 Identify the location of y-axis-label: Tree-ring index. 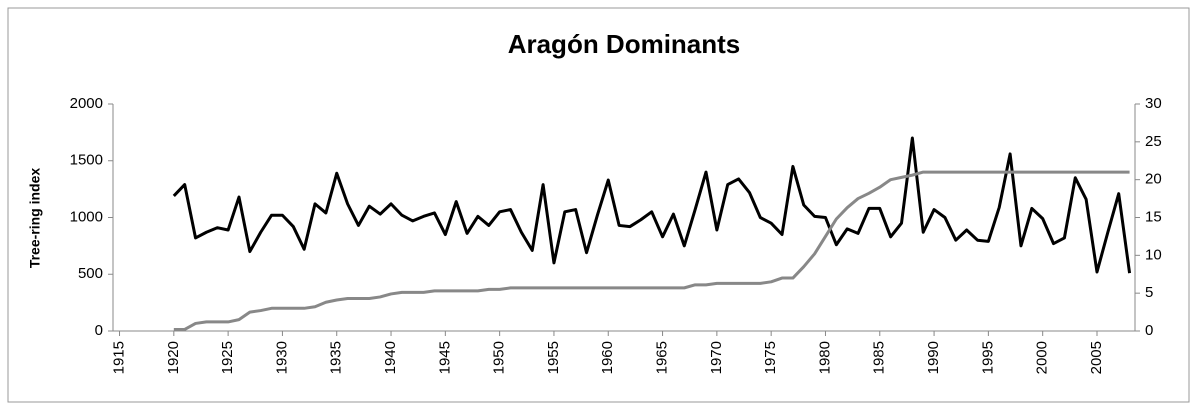
(35, 218).